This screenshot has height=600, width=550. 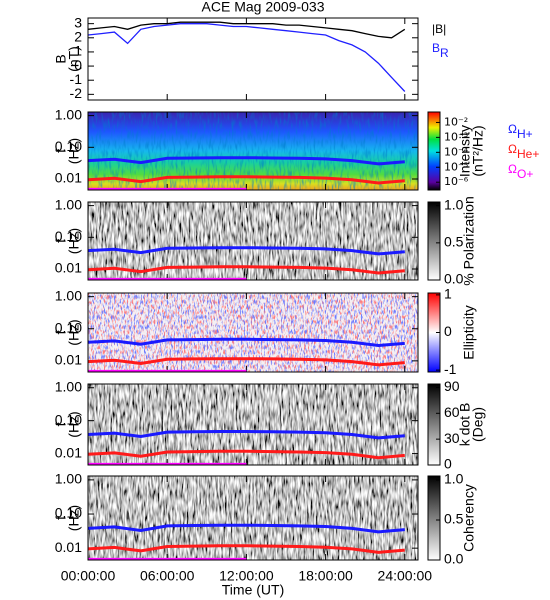 What do you see at coordinates (78, 51) in the screenshot?
I see `y-tick-label: 1` at bounding box center [78, 51].